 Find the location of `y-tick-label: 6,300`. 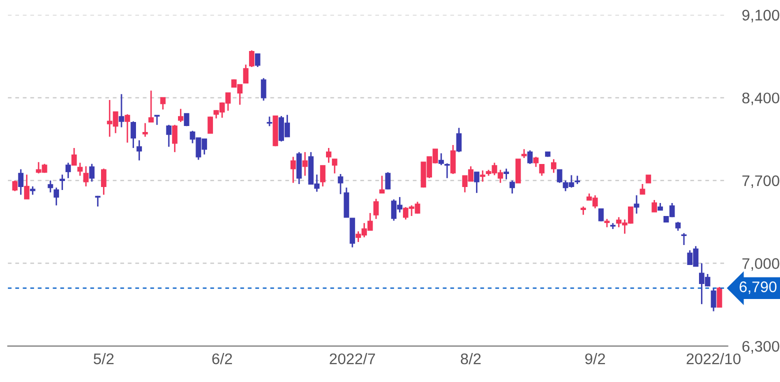

y-tick-label: 6,300 is located at coordinates (761, 347).